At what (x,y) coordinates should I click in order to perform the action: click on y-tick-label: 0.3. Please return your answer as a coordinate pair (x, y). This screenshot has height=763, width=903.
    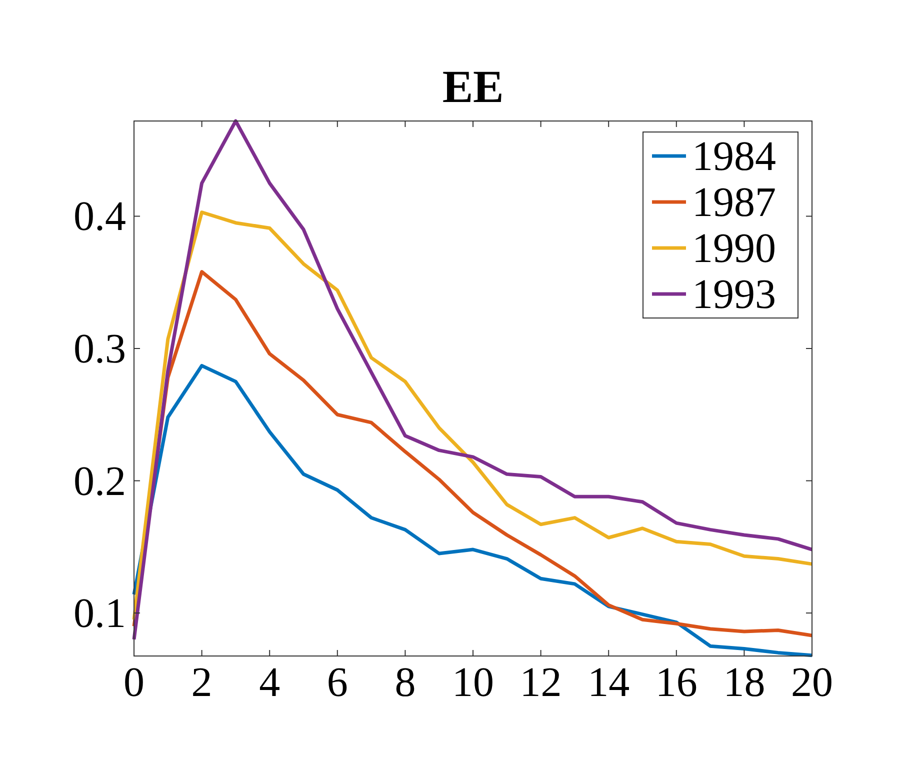
    Looking at the image, I should click on (100, 349).